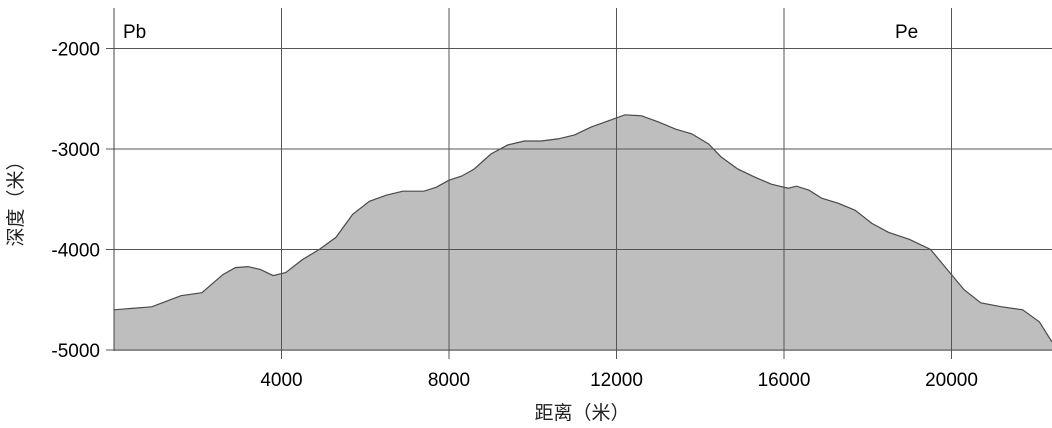  Describe the element at coordinates (581, 413) in the screenshot. I see `x-axis-title: 距离（米）` at that location.